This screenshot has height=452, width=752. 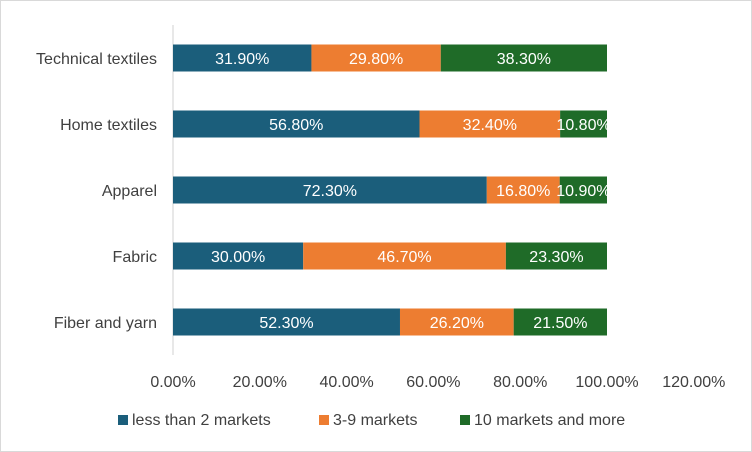 I want to click on data-label: 30.00%, so click(x=238, y=257).